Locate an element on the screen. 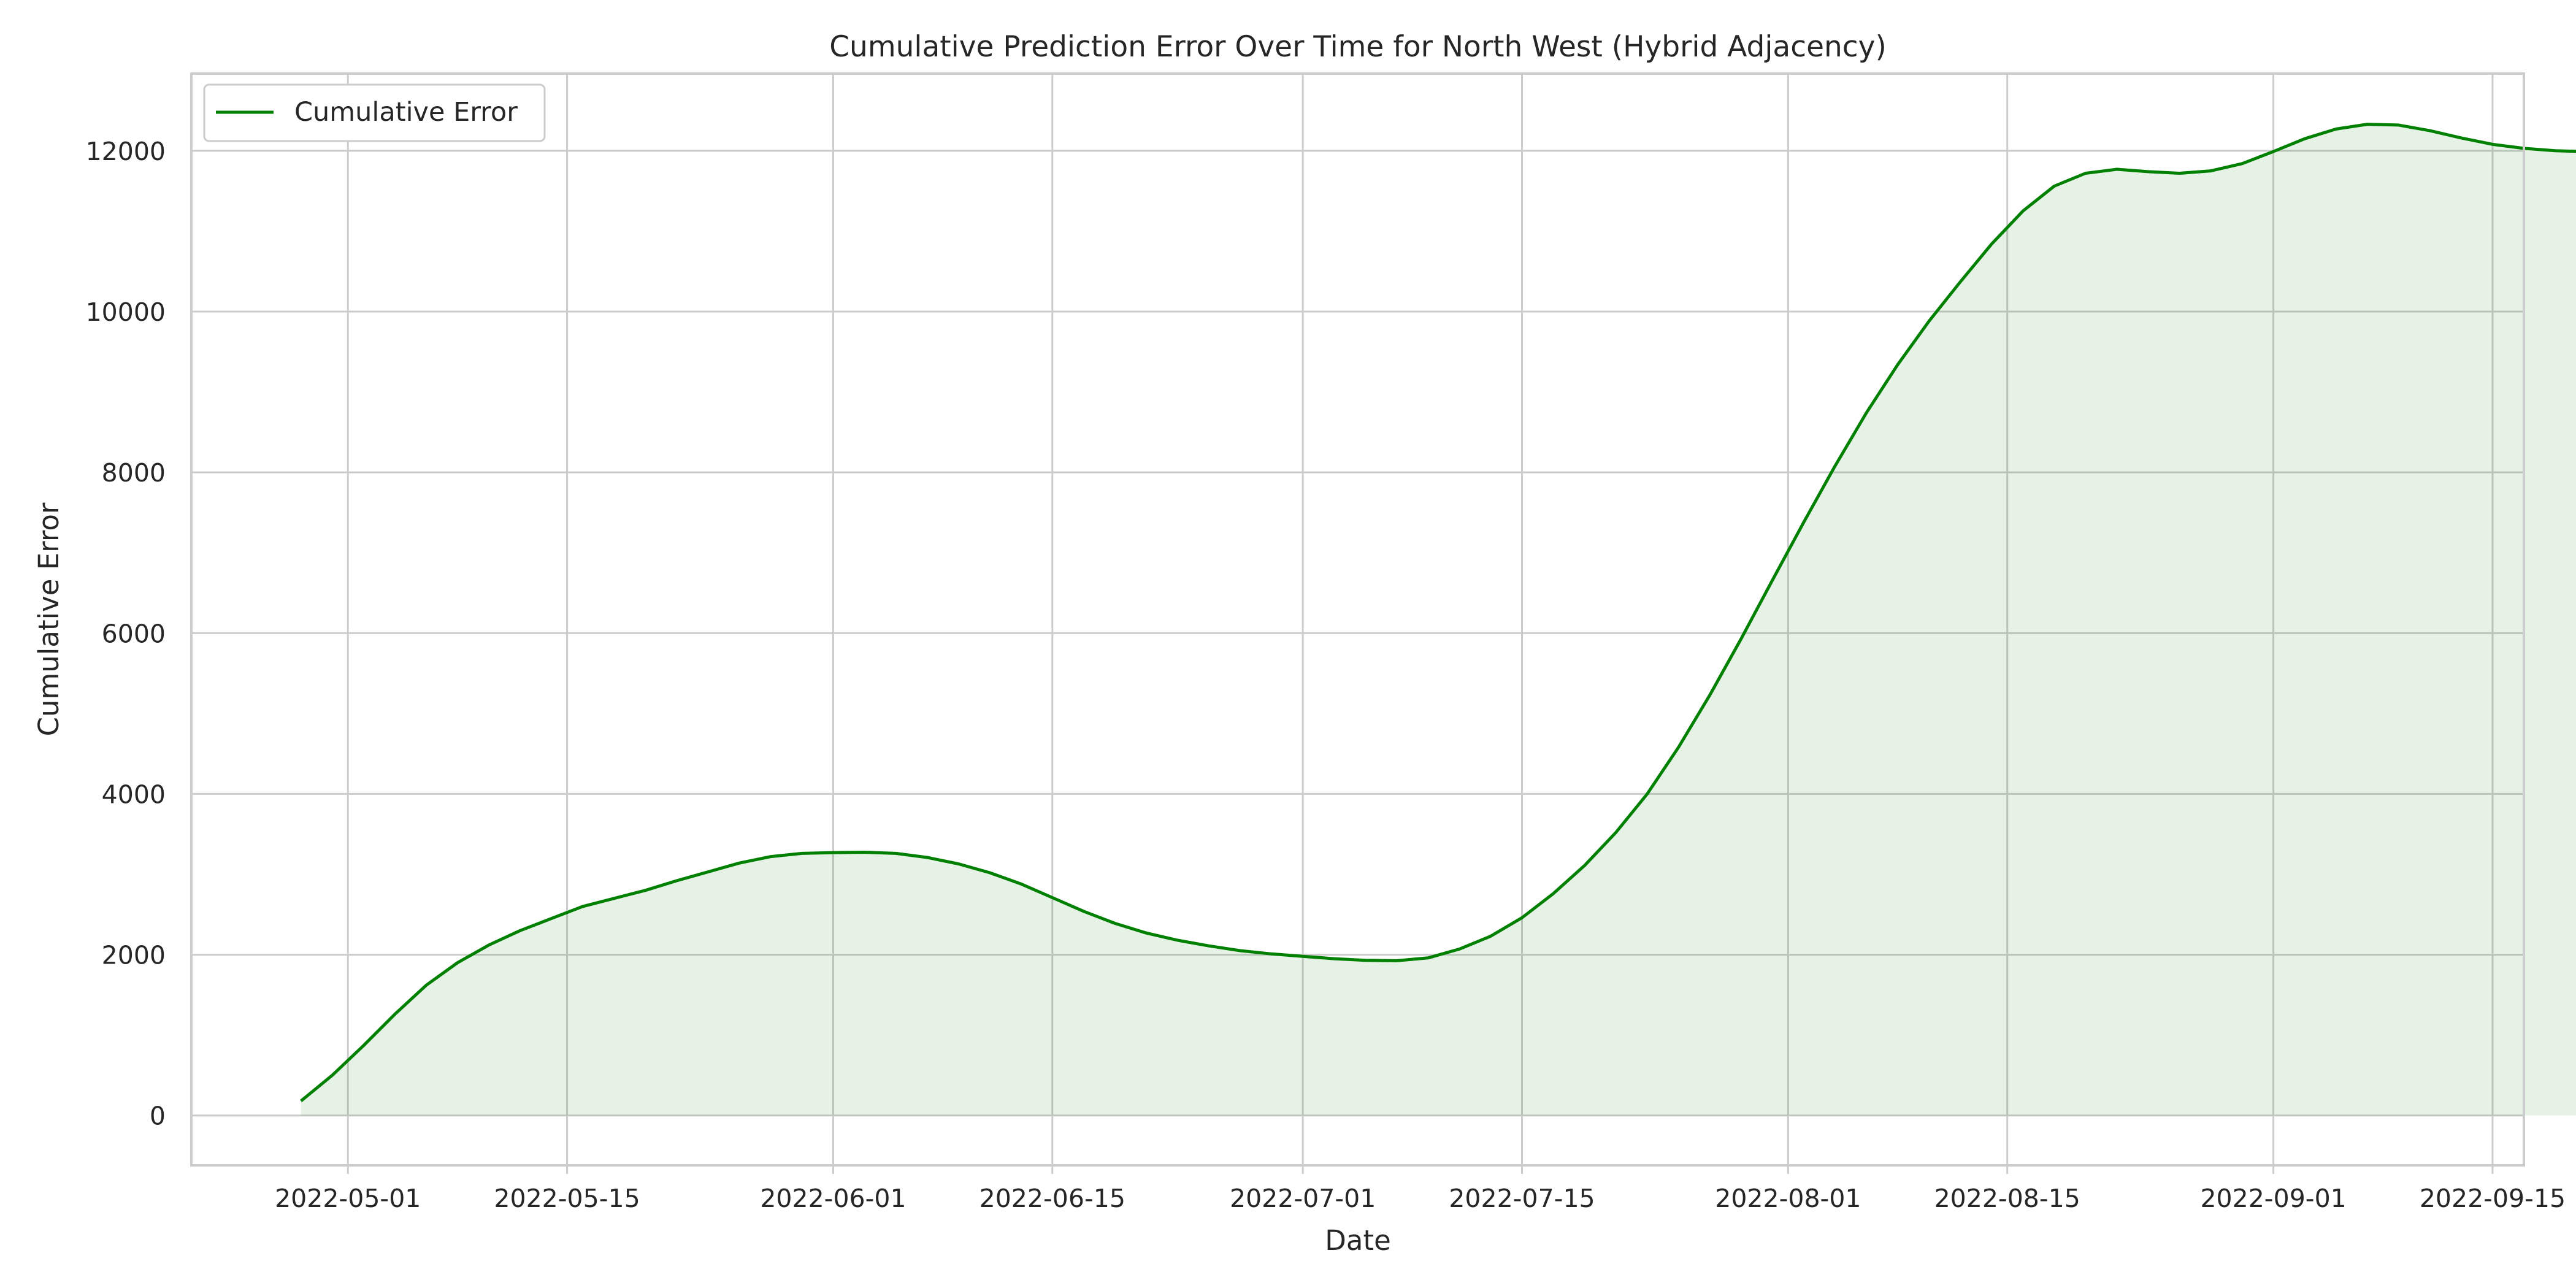 This screenshot has height=1288, width=2576. x-tick-label: 2022-06-01 is located at coordinates (833, 1198).